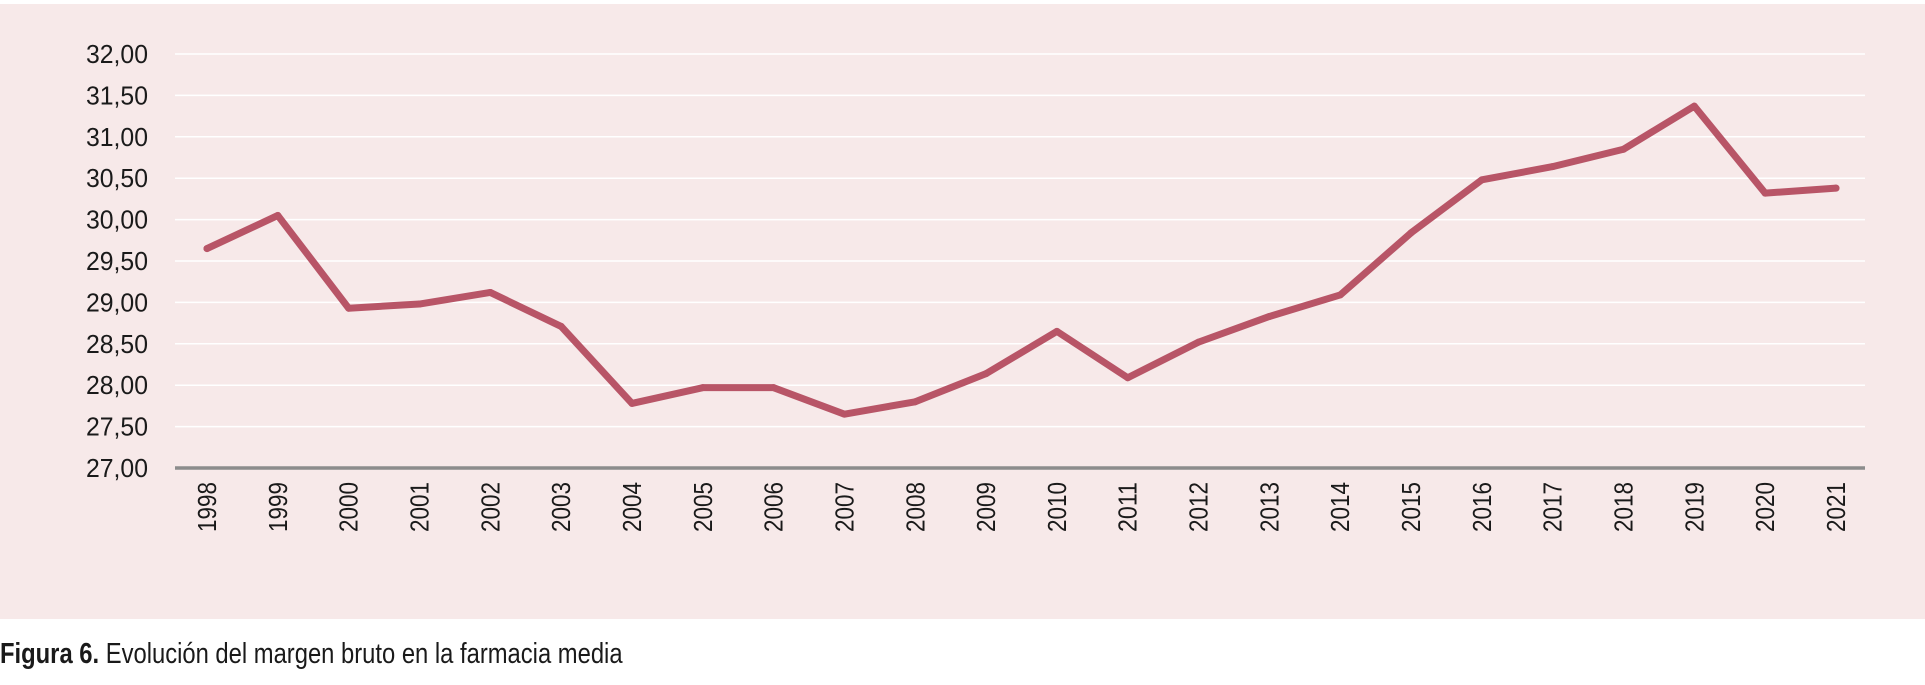 This screenshot has width=1925, height=685. Describe the element at coordinates (1553, 507) in the screenshot. I see `x-tick-label: 2017` at that location.